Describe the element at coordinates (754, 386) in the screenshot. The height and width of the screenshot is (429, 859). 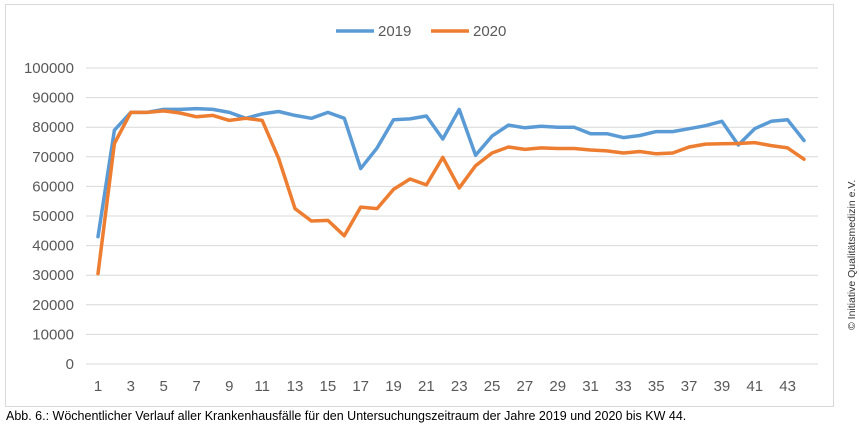
I see `x-tick-label: 41` at that location.